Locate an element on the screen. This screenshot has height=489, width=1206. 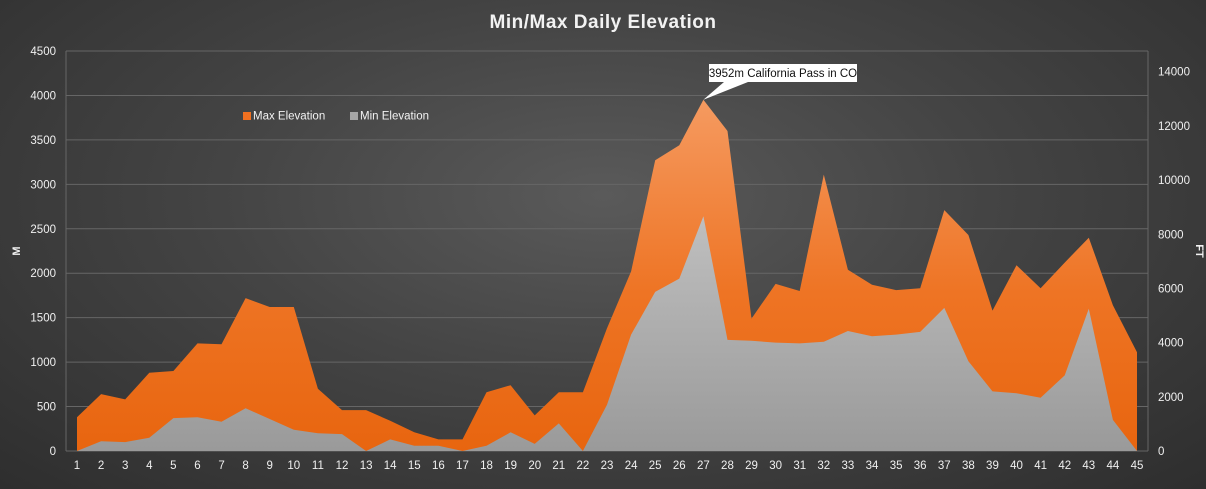
y2-tick-label: 2000 is located at coordinates (1171, 398).